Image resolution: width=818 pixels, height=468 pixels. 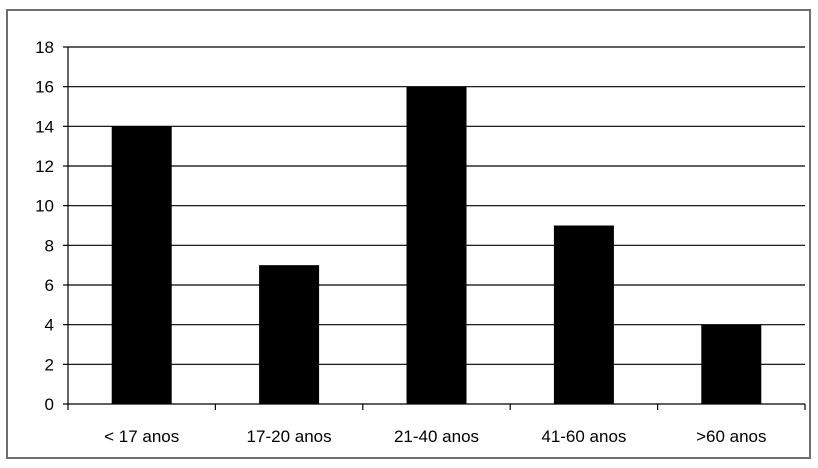 What do you see at coordinates (49, 404) in the screenshot?
I see `y-tick-label-0: 0` at bounding box center [49, 404].